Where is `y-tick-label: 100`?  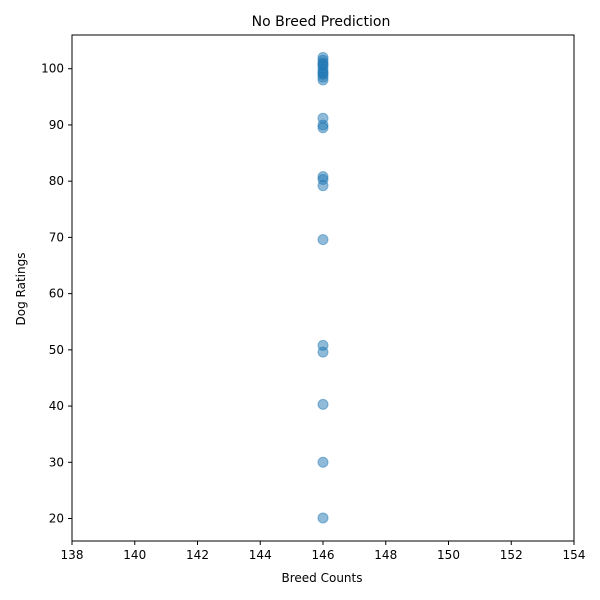
y-tick-label: 100 is located at coordinates (52, 69).